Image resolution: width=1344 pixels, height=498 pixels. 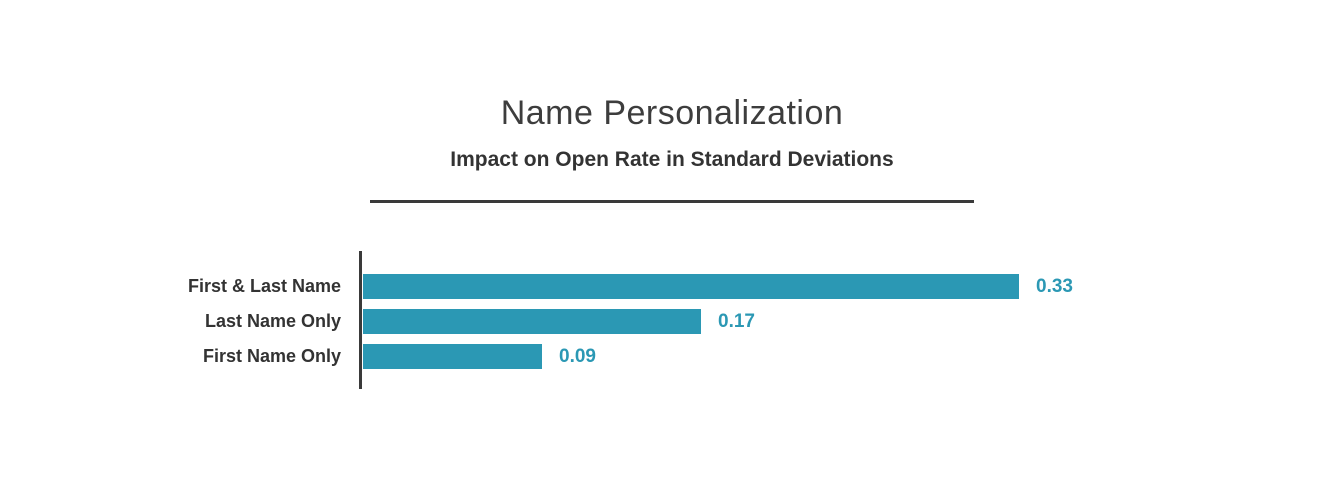 What do you see at coordinates (360, 320) in the screenshot?
I see `y-axis-line` at bounding box center [360, 320].